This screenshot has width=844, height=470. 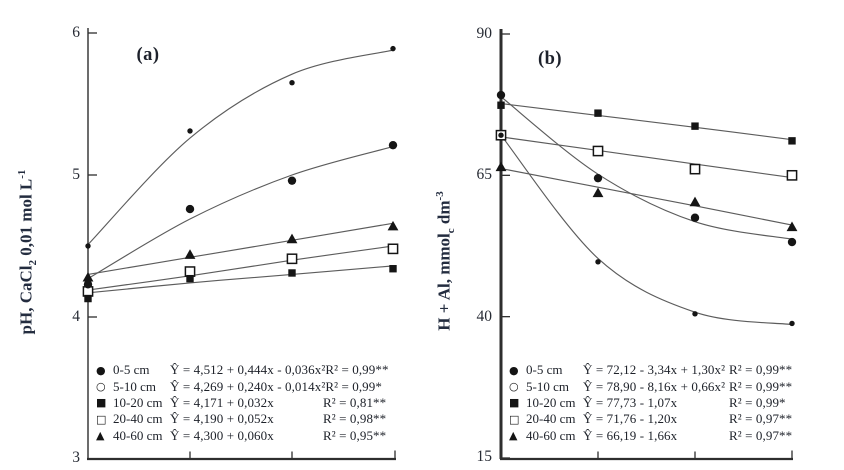 What do you see at coordinates (248, 370) in the screenshot?
I see `legend-equation: Ŷ = 4,512 + 0,444x - 0,036x²` at bounding box center [248, 370].